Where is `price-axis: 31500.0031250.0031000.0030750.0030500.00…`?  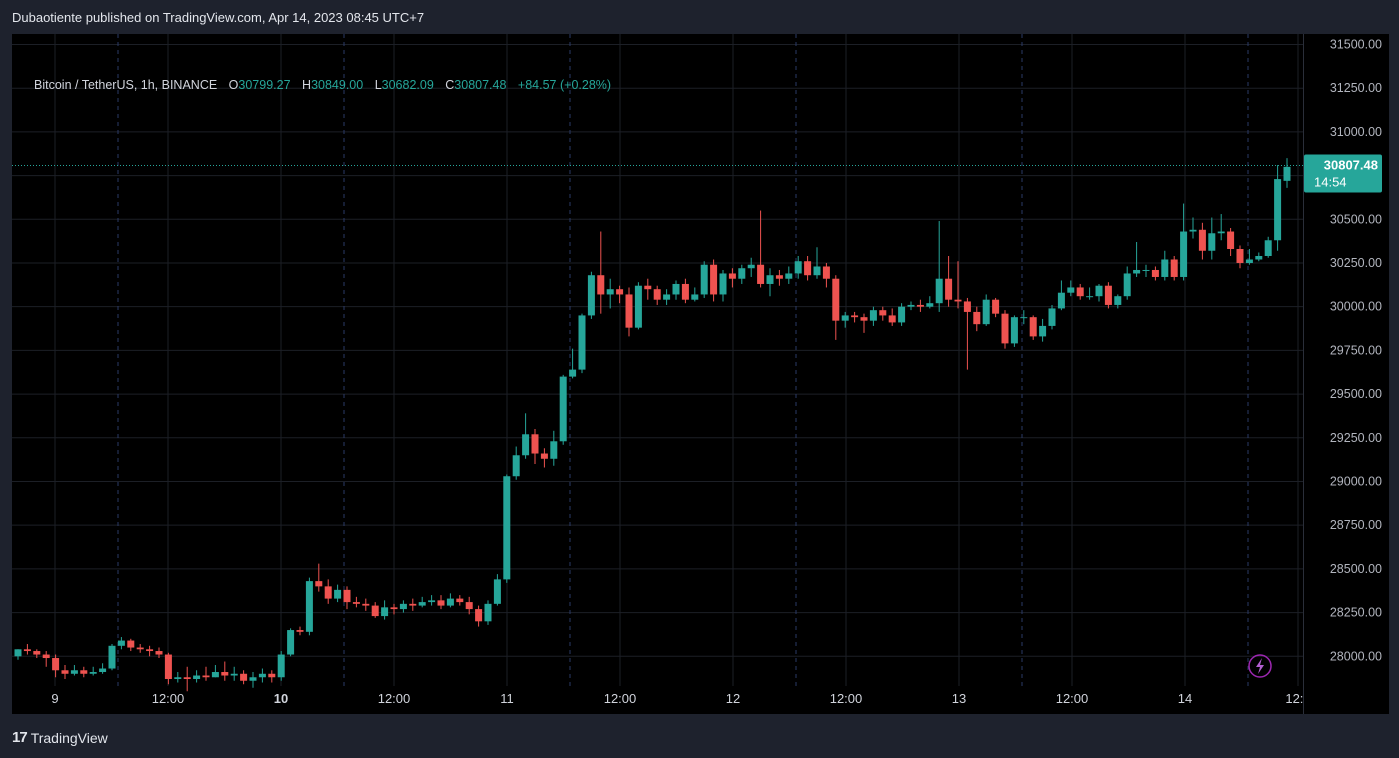 price-axis: 31500.0031250.0031000.0030750.0030500.00… is located at coordinates (1346, 374).